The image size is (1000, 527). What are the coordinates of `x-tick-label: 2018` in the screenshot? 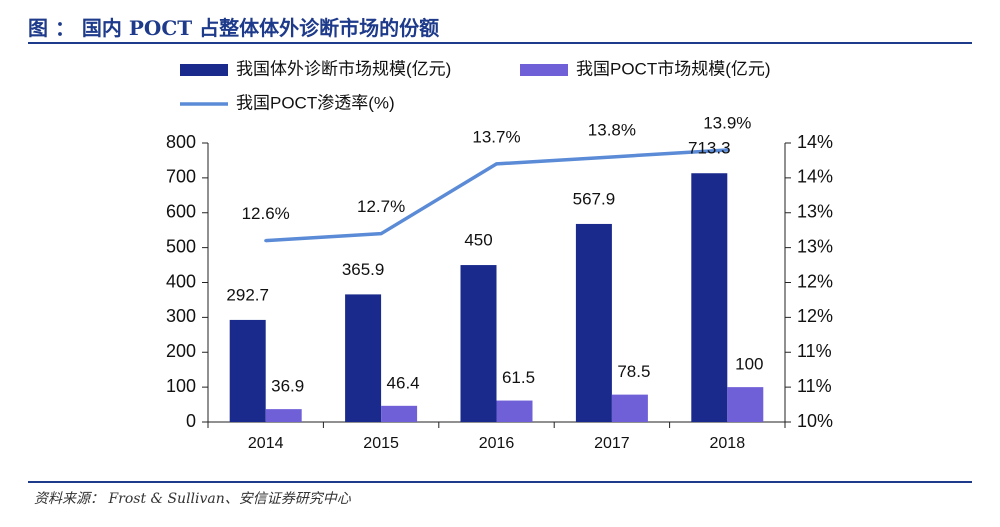 It's located at (728, 443).